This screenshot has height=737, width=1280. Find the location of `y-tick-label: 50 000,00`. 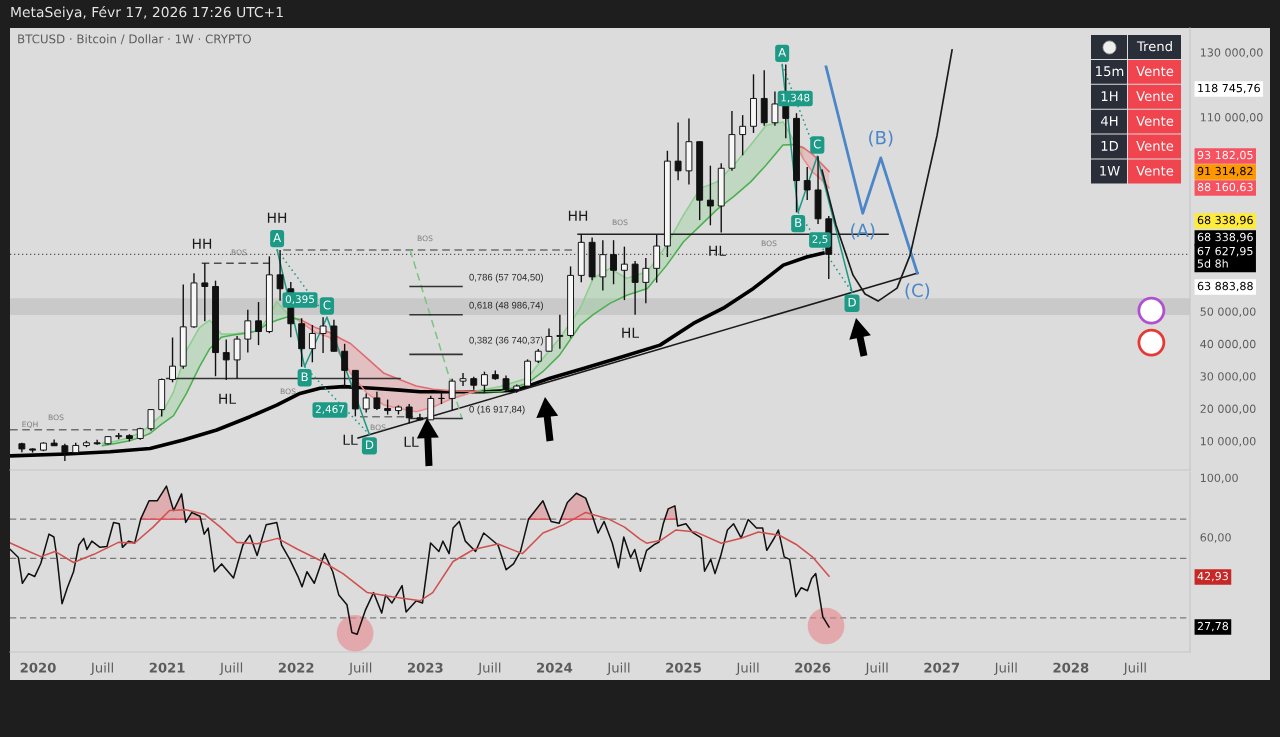

y-tick-label: 50 000,00 is located at coordinates (1228, 312).